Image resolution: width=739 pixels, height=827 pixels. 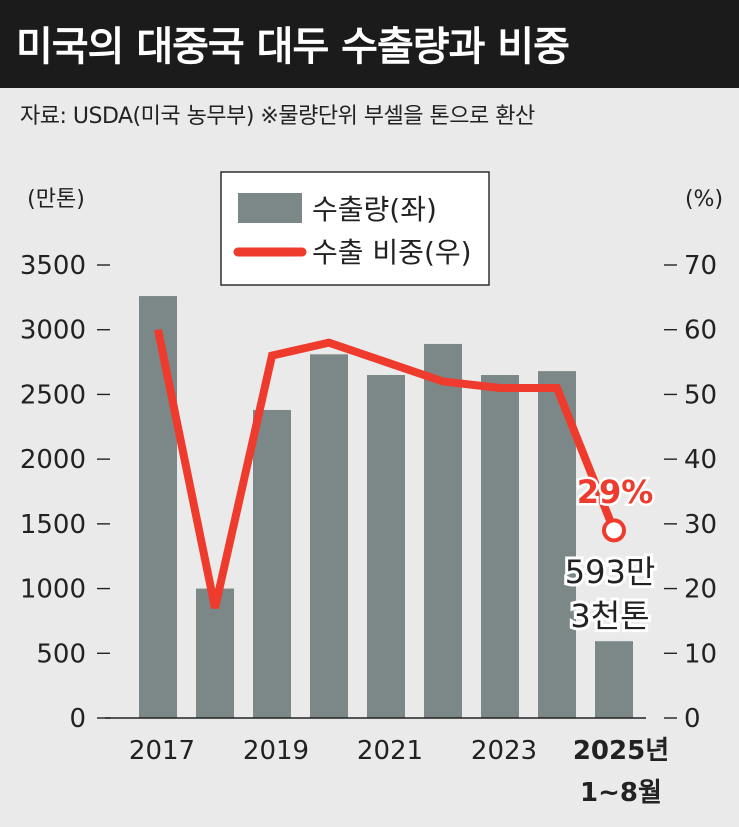 What do you see at coordinates (700, 395) in the screenshot?
I see `y-right-tick-label: 50` at bounding box center [700, 395].